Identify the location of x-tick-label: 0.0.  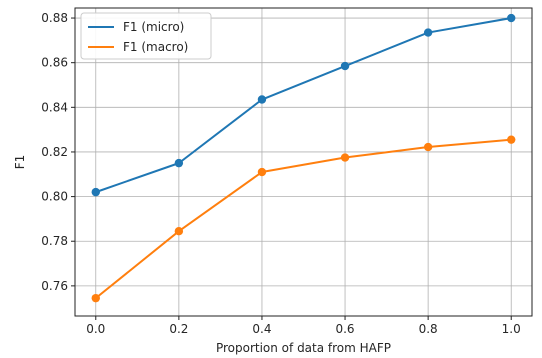
(95, 329).